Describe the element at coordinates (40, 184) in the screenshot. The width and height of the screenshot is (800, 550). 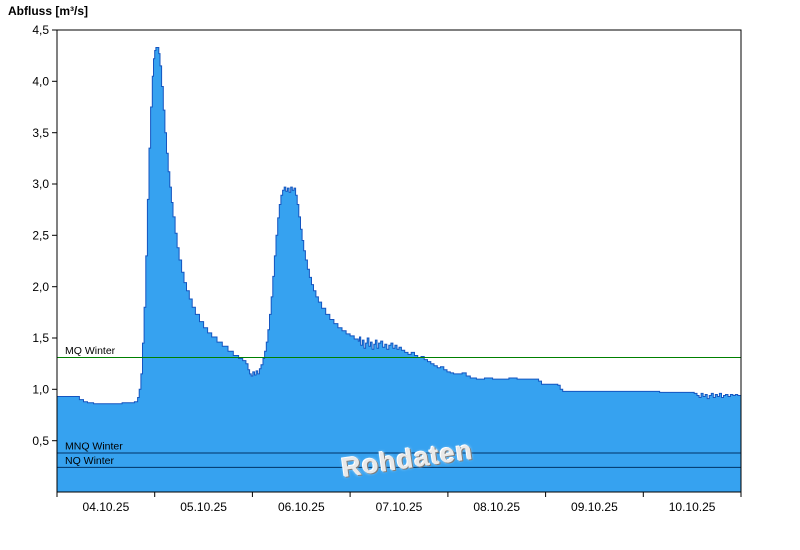
I see `y-tick-label: 3,0` at that location.